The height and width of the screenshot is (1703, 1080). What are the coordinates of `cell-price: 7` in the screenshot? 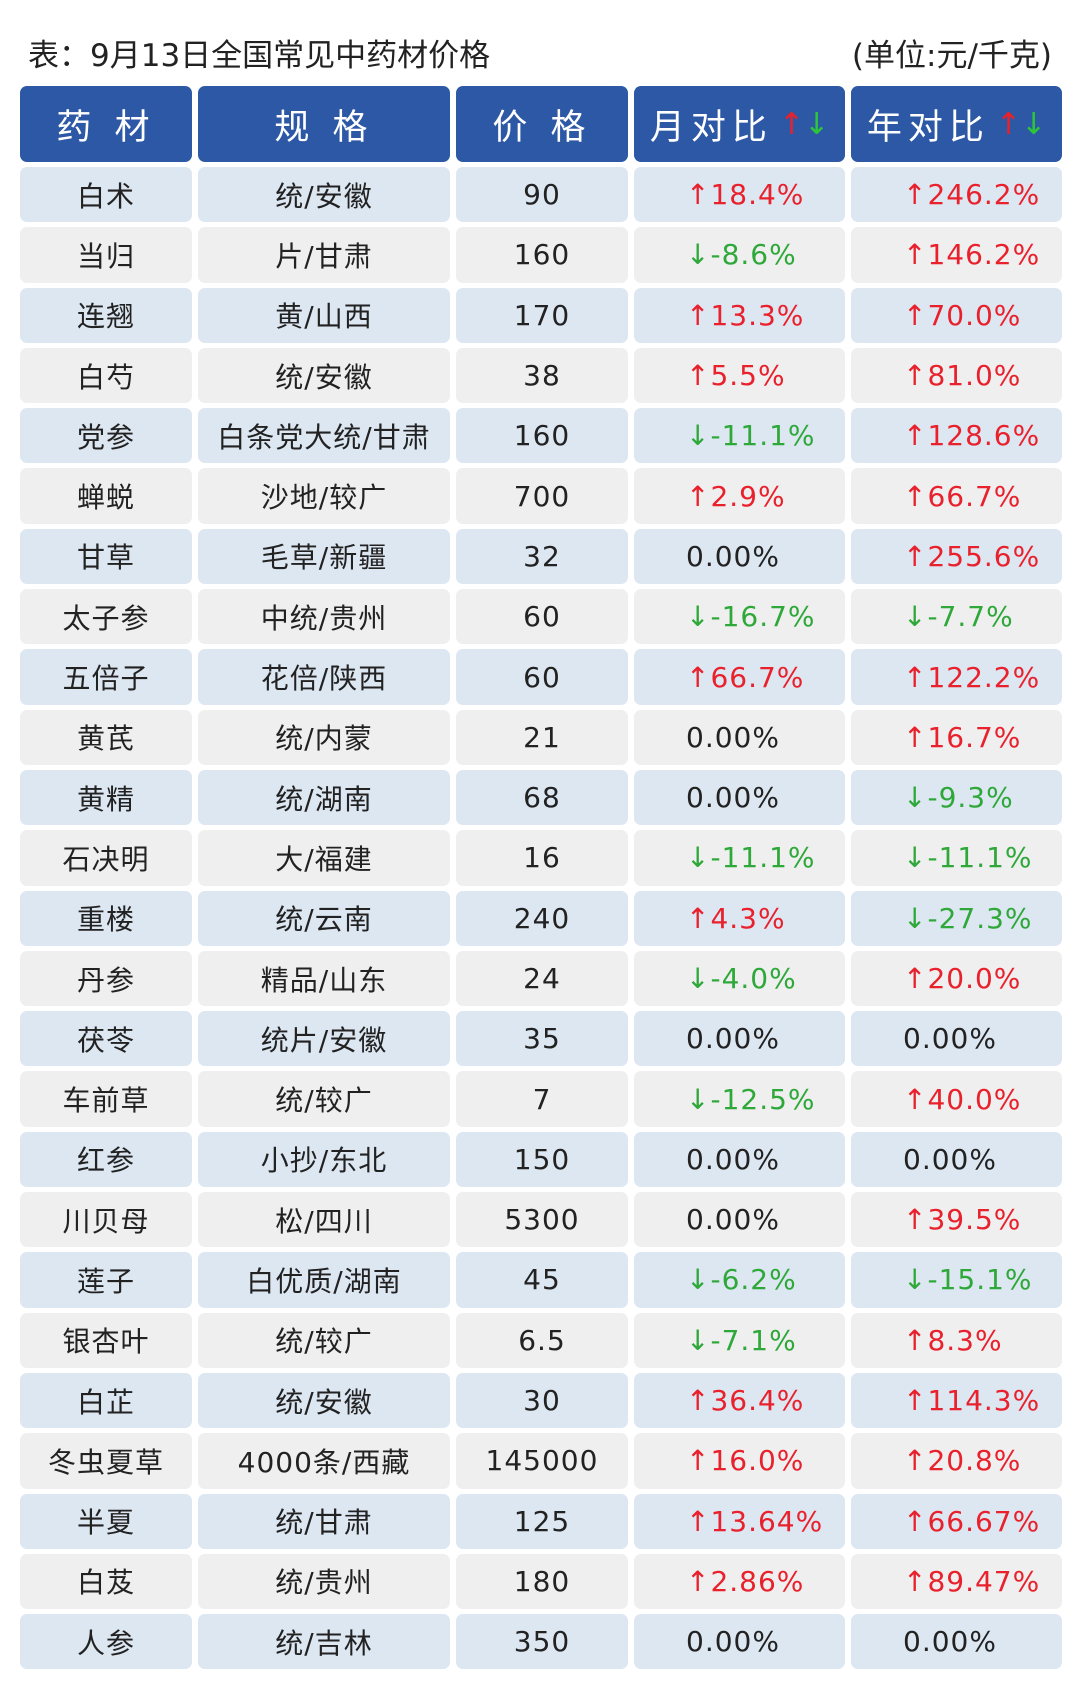 It's located at (542, 1099).